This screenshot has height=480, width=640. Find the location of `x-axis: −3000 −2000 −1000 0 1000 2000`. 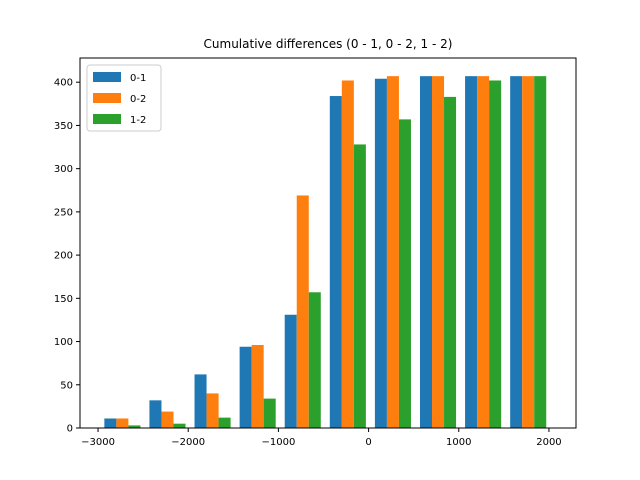

x-axis: −3000 −2000 −1000 0 1000 2000 is located at coordinates (321, 438).